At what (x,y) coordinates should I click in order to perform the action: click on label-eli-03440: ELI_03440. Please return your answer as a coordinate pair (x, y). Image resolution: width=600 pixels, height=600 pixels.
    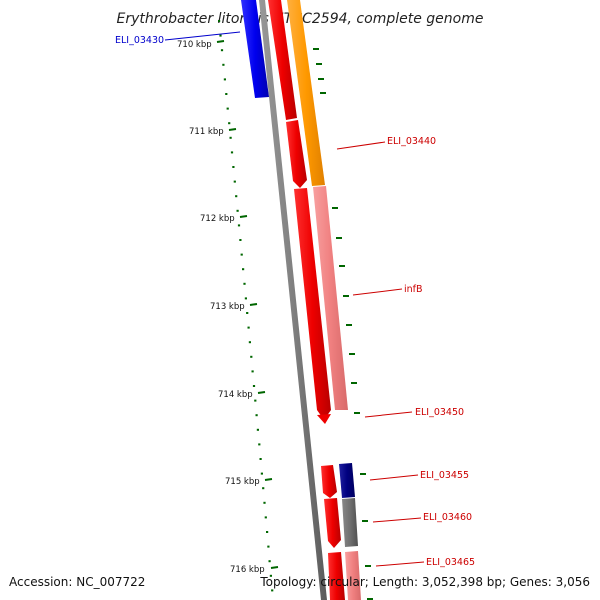
    Looking at the image, I should click on (411, 141).